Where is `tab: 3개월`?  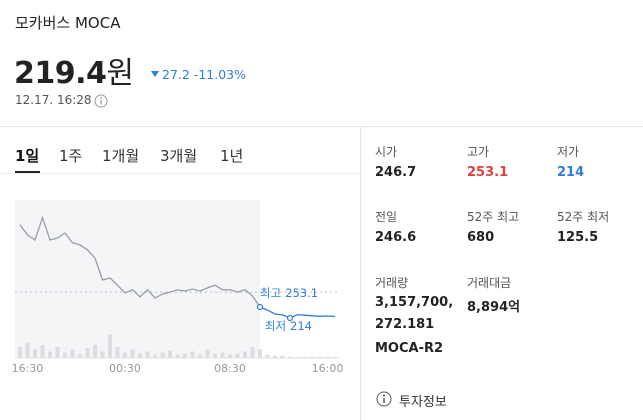
tab: 3개월 is located at coordinates (179, 156).